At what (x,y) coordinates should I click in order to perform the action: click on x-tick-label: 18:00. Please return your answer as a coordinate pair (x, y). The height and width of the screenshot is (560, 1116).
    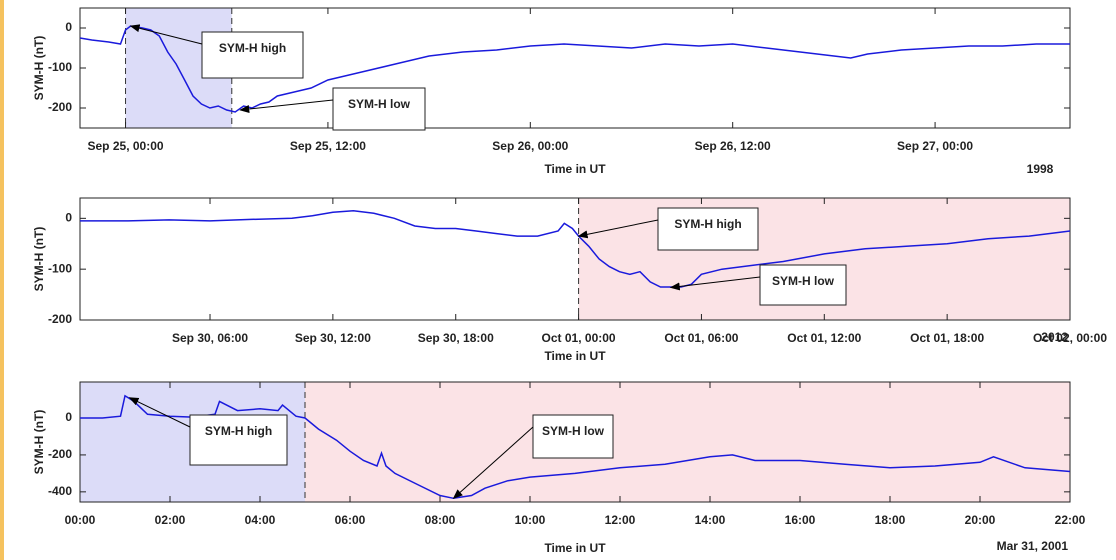
    Looking at the image, I should click on (890, 520).